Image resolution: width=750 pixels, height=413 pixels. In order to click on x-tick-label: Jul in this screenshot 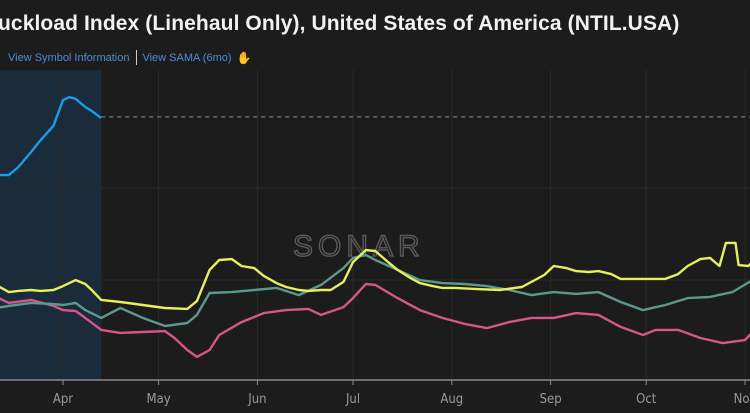, I will do `click(352, 399)`.